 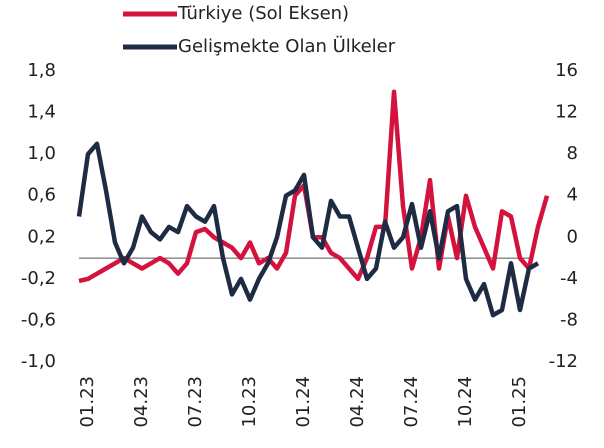 What do you see at coordinates (41, 236) in the screenshot?
I see `y-tick-label: 0,2` at bounding box center [41, 236].